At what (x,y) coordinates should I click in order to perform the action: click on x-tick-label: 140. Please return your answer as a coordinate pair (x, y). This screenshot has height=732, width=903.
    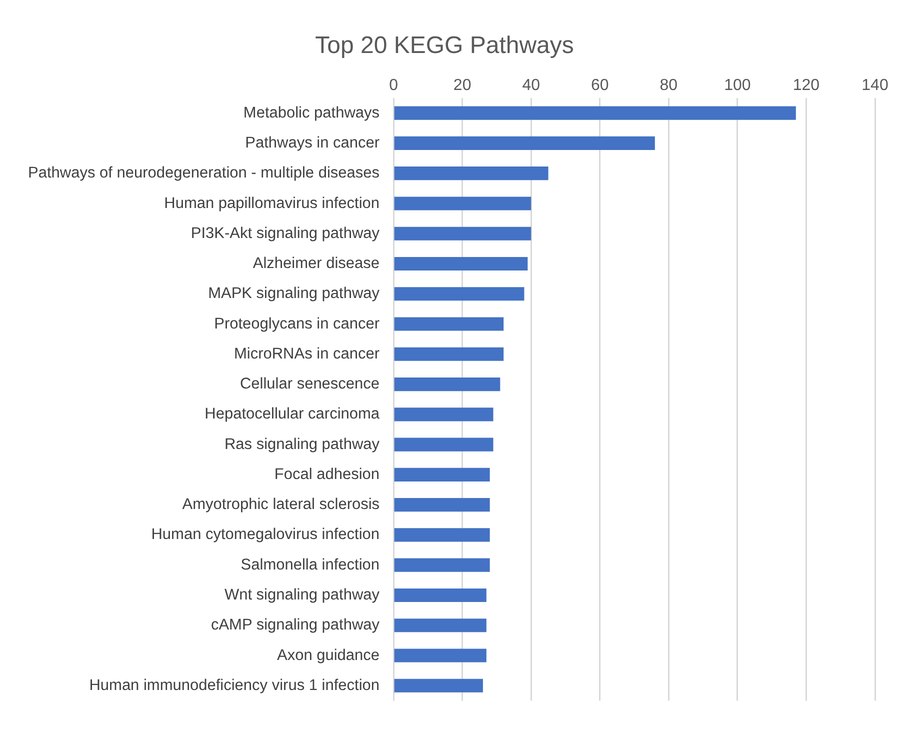
    Looking at the image, I should click on (875, 85).